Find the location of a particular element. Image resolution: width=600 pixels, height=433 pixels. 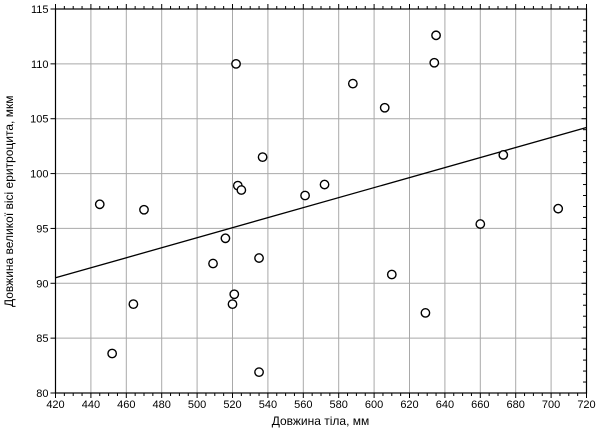

y-tick-label: 115 is located at coordinates (40, 10).